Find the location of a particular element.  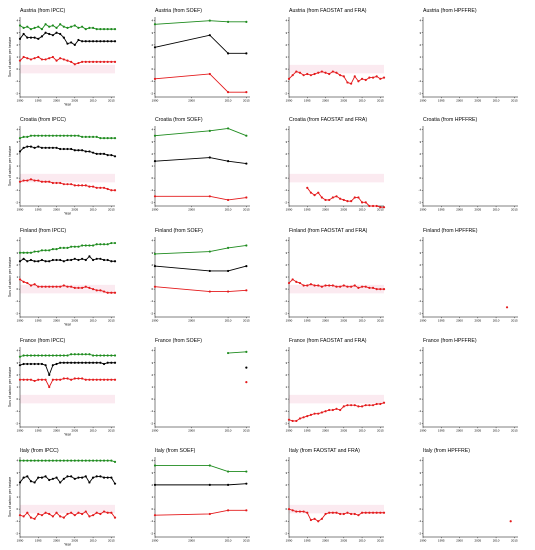

x-tick-label: 2000 is located at coordinates (191, 321).